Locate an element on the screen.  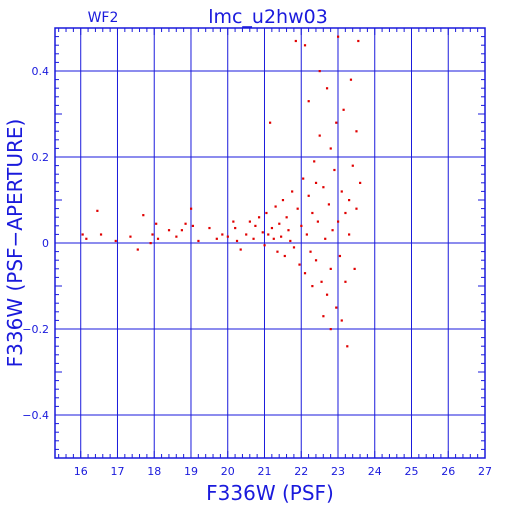
y-tick-label: 0 is located at coordinates (45, 243).